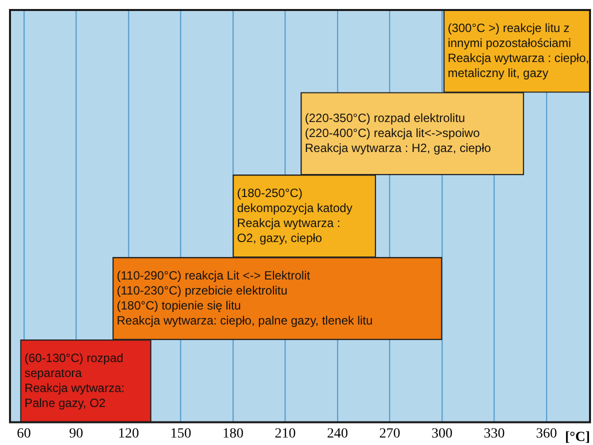 The width and height of the screenshot is (593, 445). Describe the element at coordinates (337, 434) in the screenshot. I see `x-tick-label: 240` at that location.